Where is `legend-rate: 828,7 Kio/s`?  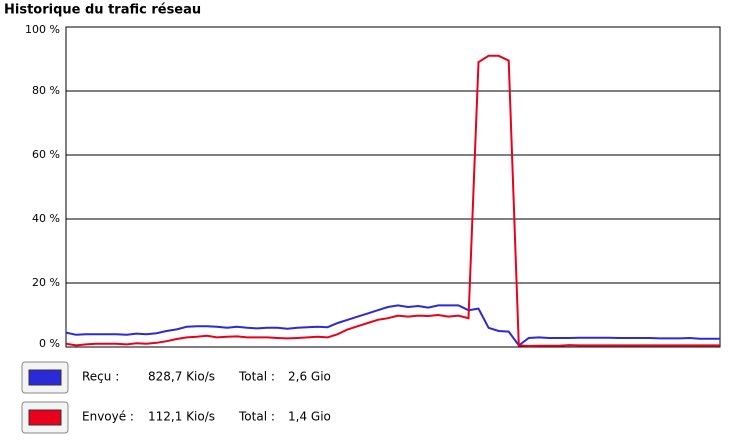
legend-rate: 828,7 Kio/s is located at coordinates (181, 377).